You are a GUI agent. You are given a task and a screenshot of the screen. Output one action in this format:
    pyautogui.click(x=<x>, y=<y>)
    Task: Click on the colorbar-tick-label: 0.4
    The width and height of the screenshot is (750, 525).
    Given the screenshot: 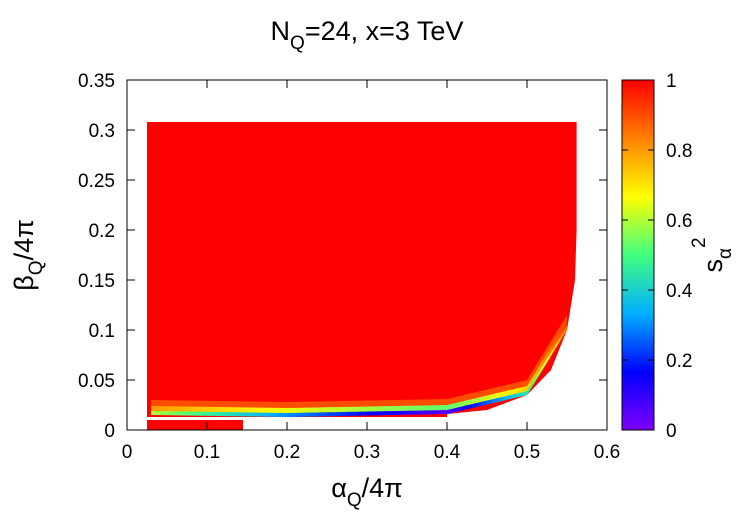 What is the action you would take?
    pyautogui.click(x=679, y=291)
    